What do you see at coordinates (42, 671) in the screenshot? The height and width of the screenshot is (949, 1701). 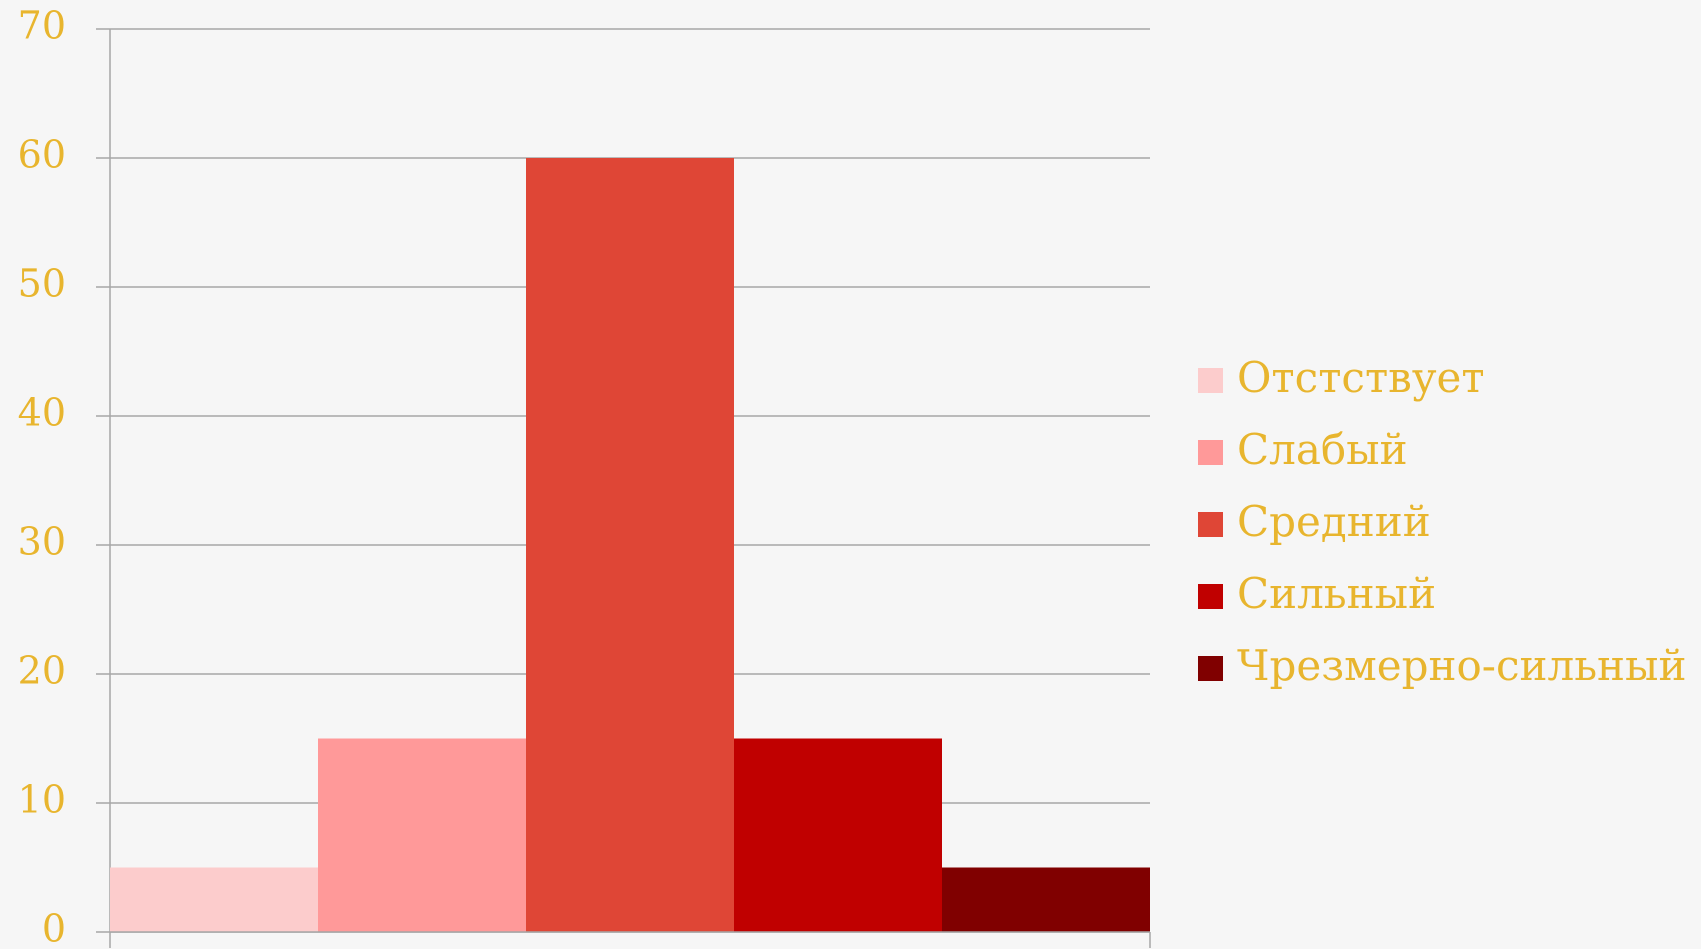 I see `y-tick-label: 20` at bounding box center [42, 671].